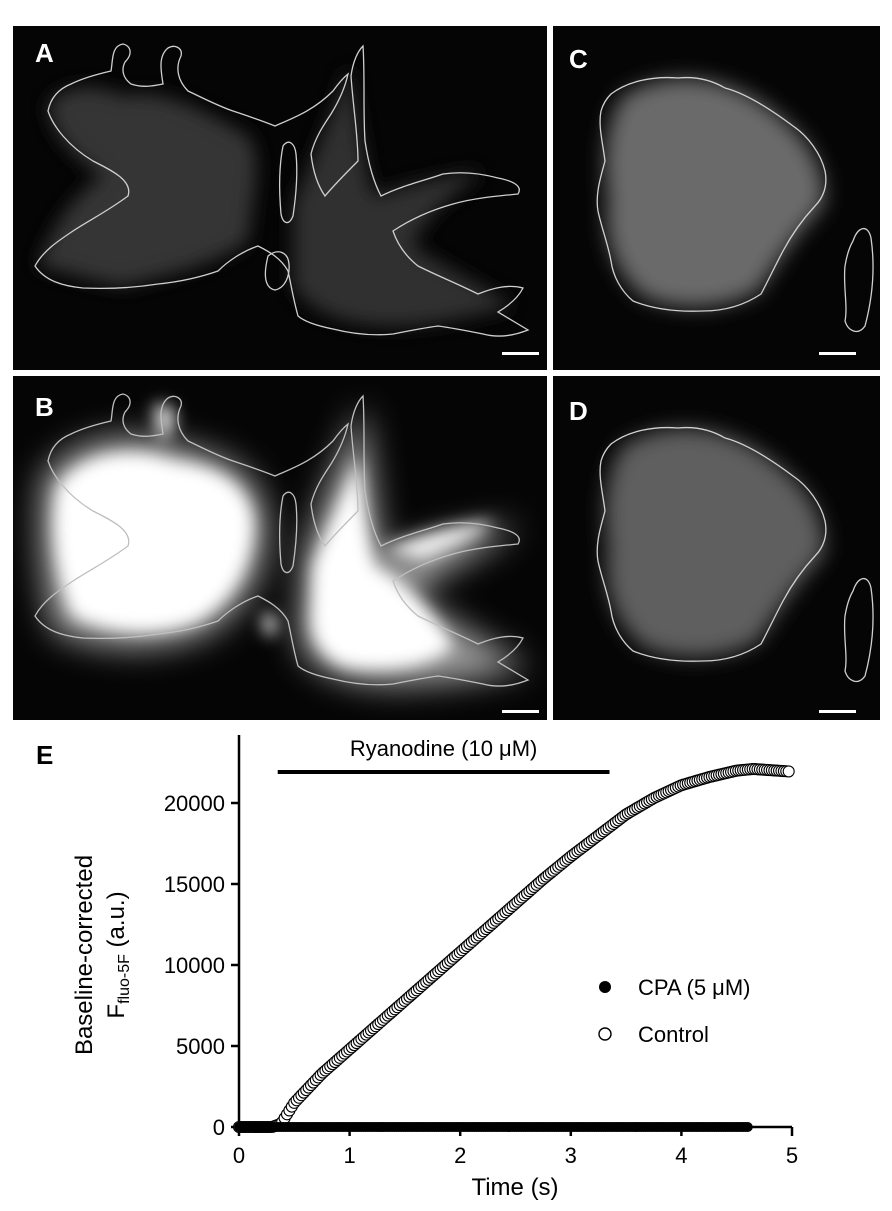  I want to click on y-axis-label-unit: (a.u.), so click(116, 922).